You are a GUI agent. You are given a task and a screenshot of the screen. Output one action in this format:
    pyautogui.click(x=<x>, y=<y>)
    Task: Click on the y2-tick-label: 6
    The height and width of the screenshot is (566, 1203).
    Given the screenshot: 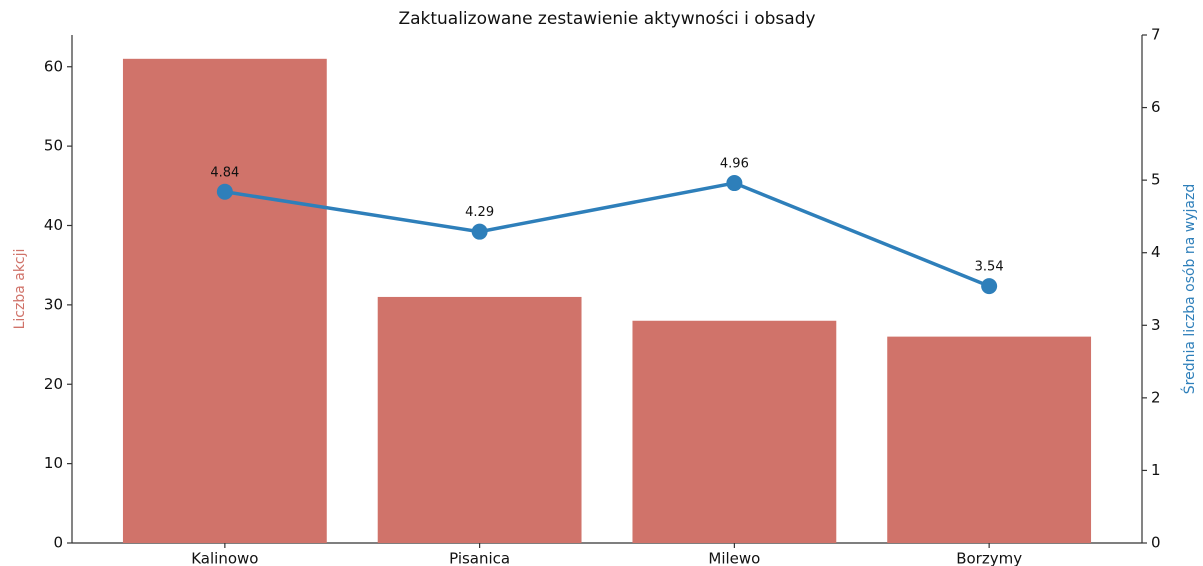 What is the action you would take?
    pyautogui.click(x=1156, y=107)
    